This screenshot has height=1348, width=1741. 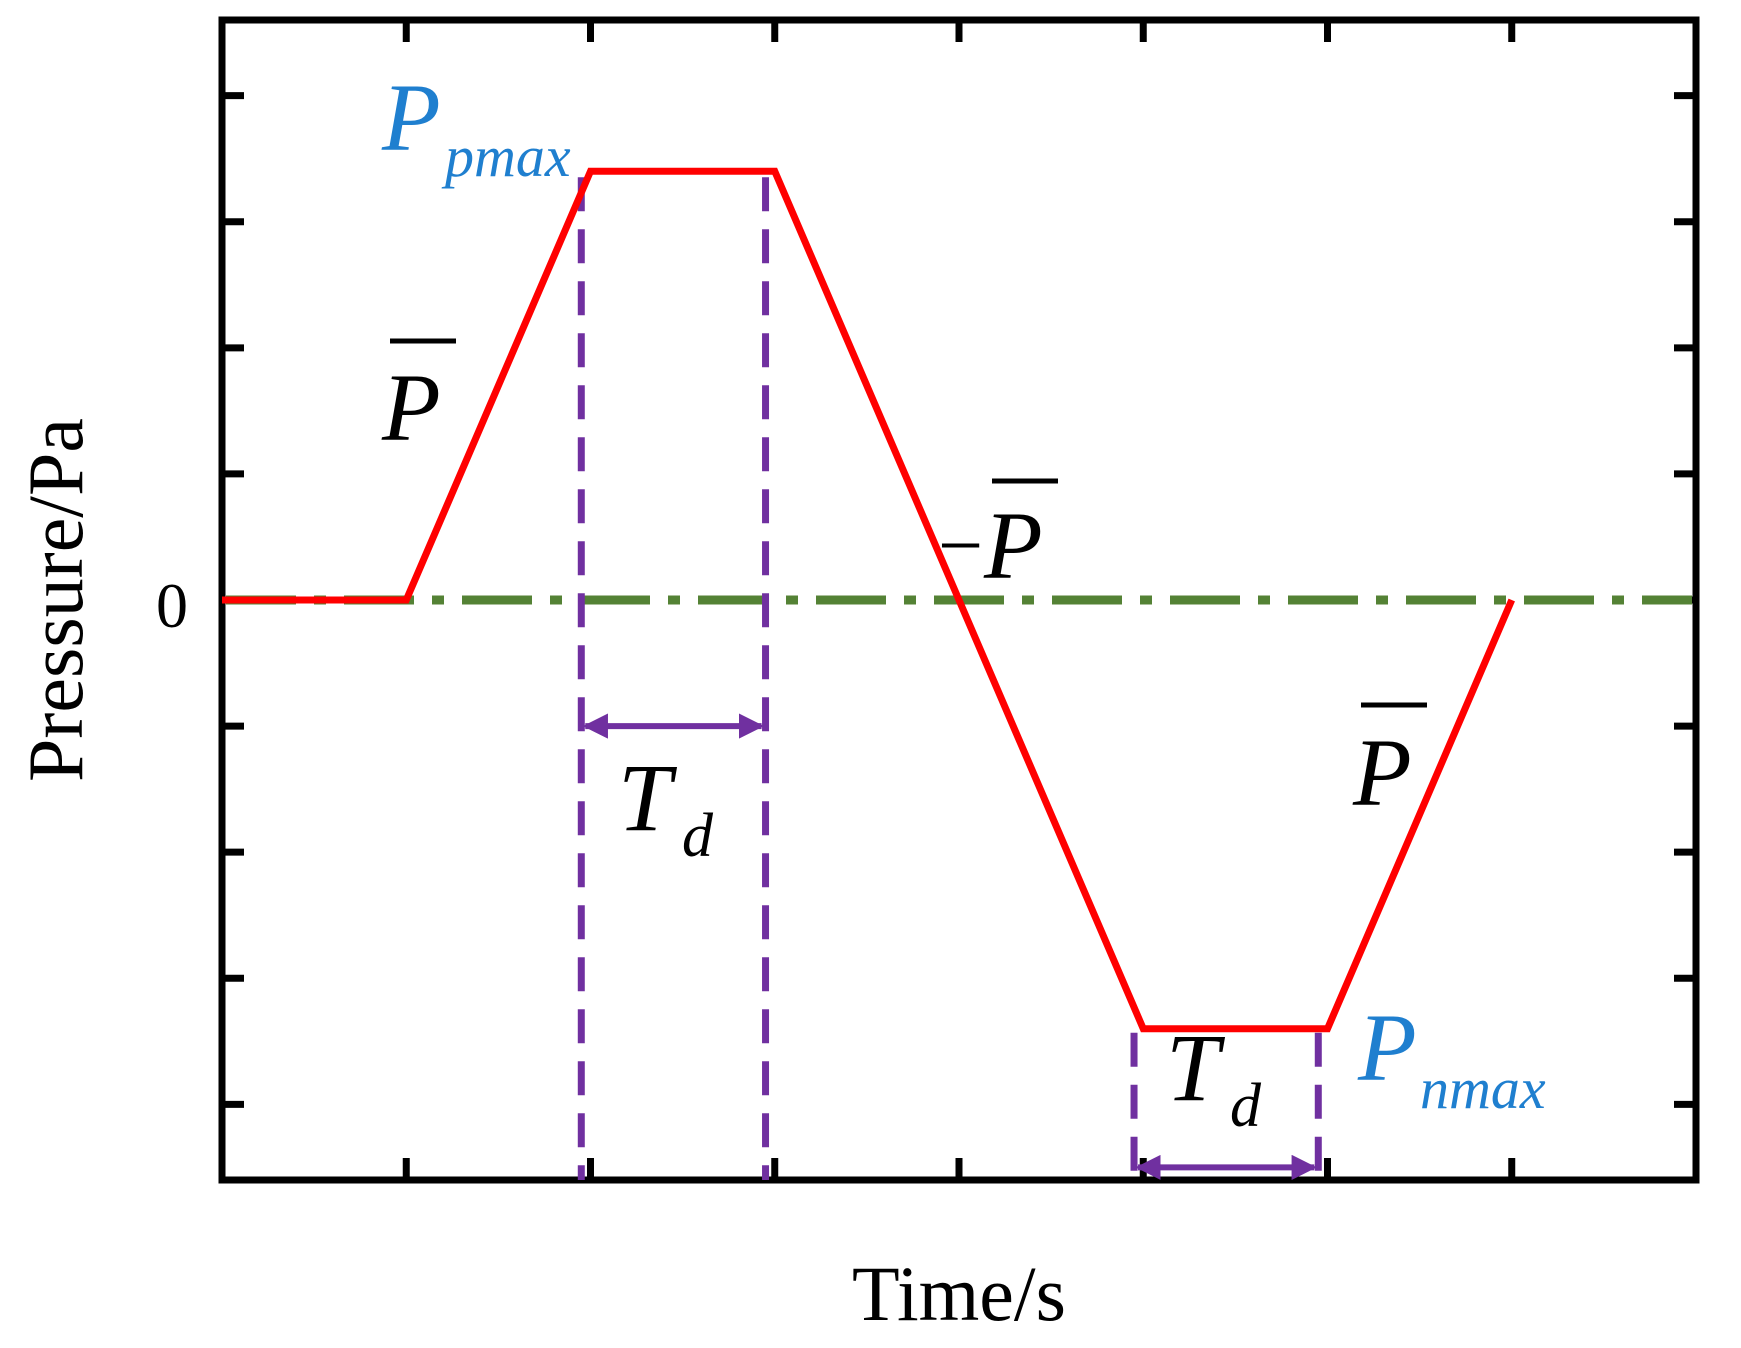 I want to click on annotation-p-nmax: P nmax, so click(x=1451, y=1057).